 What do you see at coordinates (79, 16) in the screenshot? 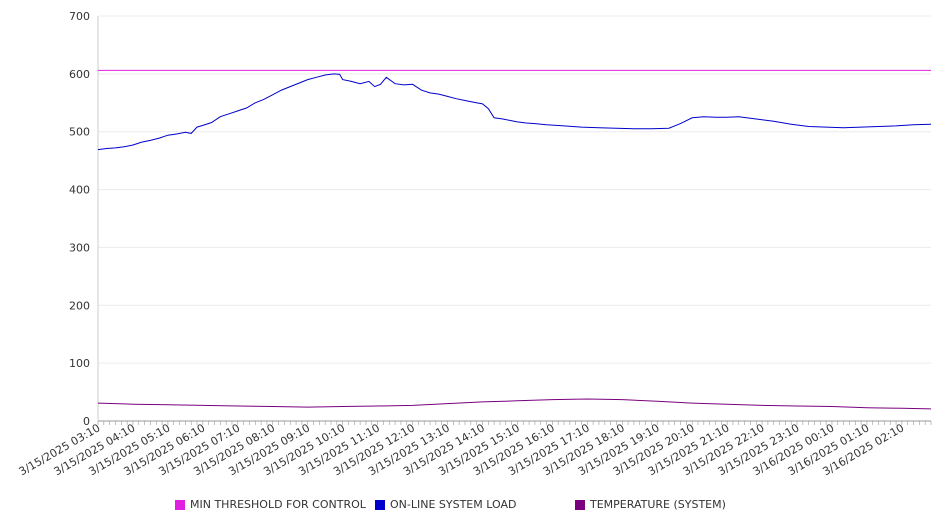
I see `y-tick-label: 700` at bounding box center [79, 16].